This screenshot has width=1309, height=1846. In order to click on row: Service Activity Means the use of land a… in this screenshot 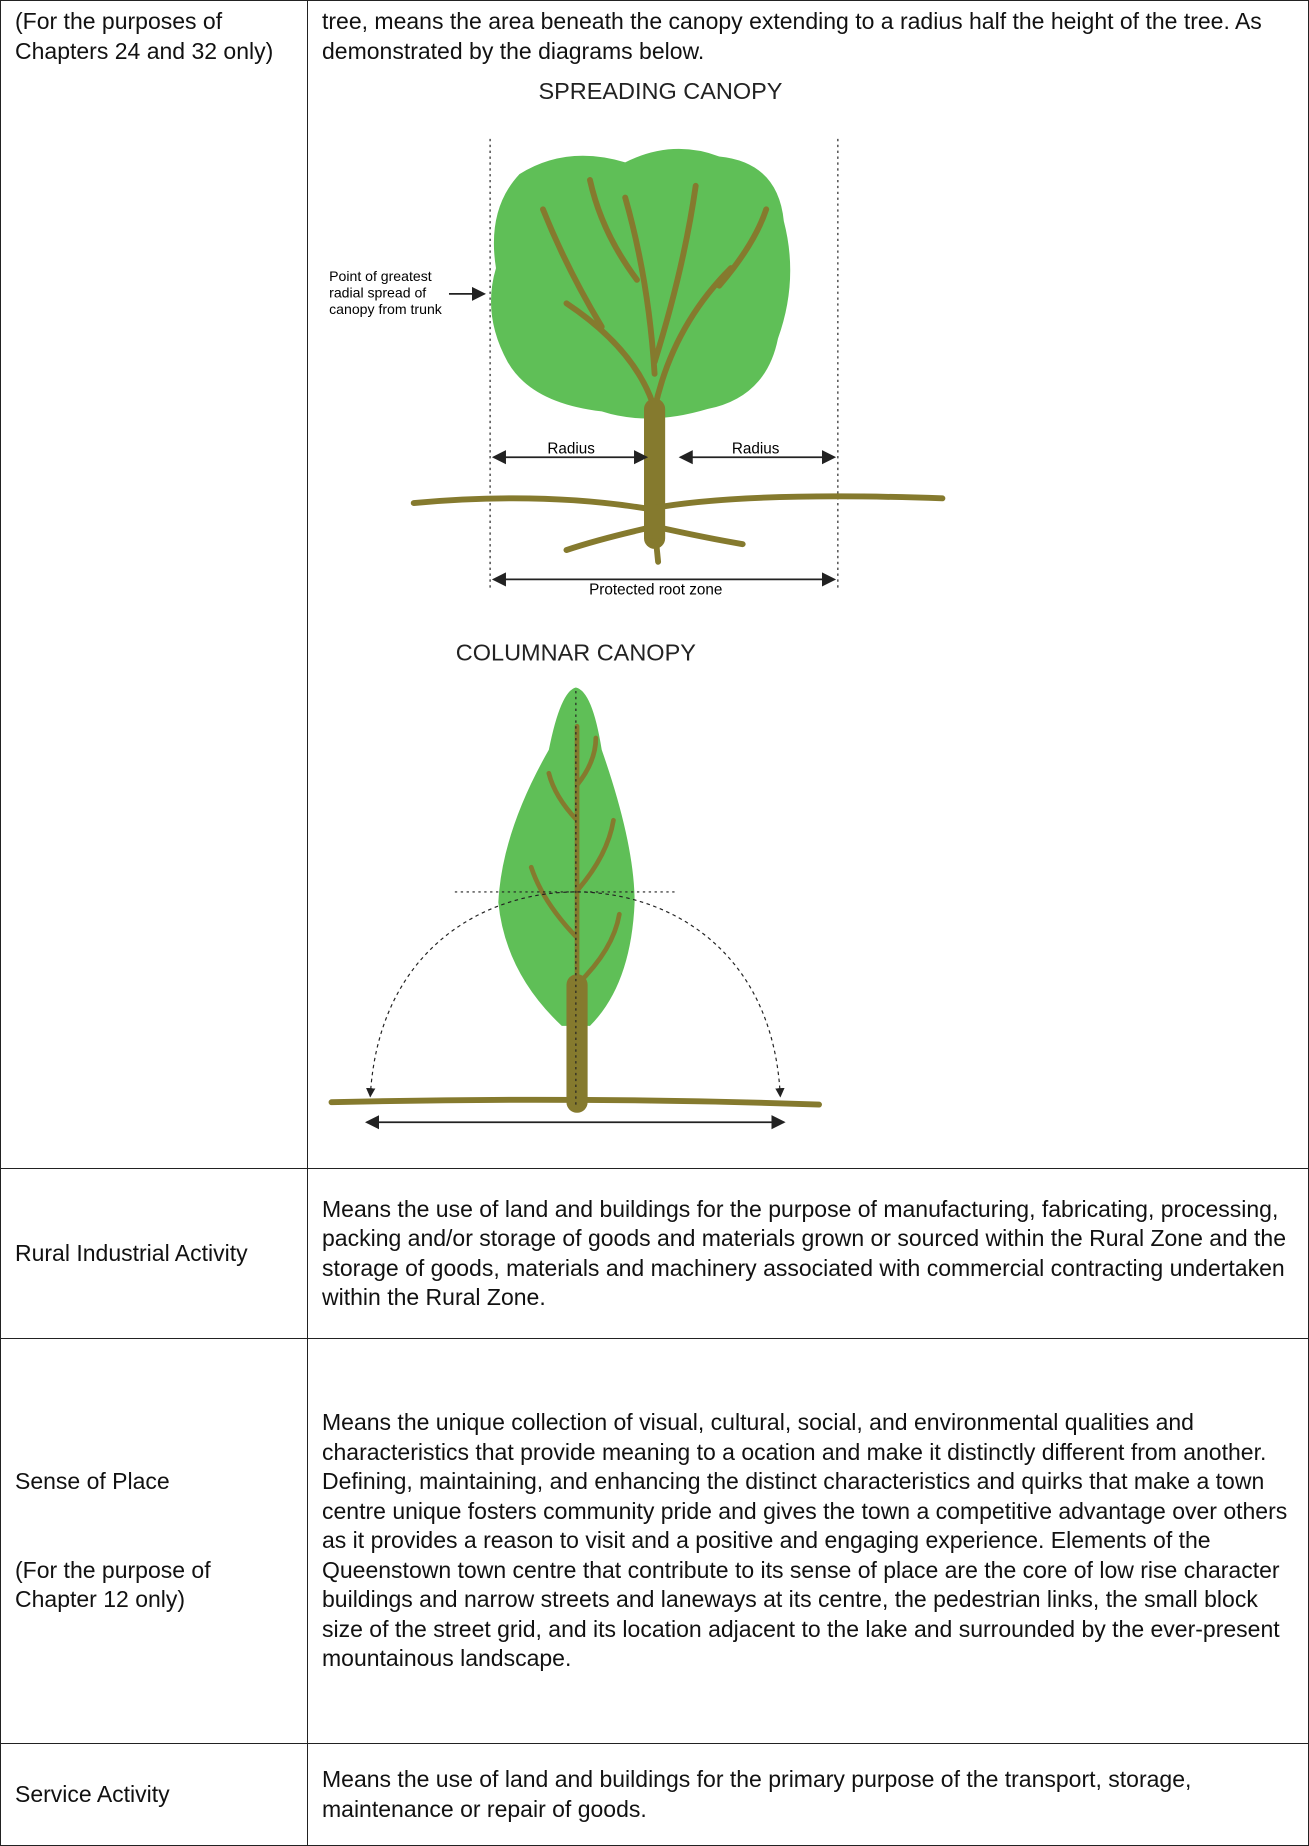, I will do `click(654, 1794)`.